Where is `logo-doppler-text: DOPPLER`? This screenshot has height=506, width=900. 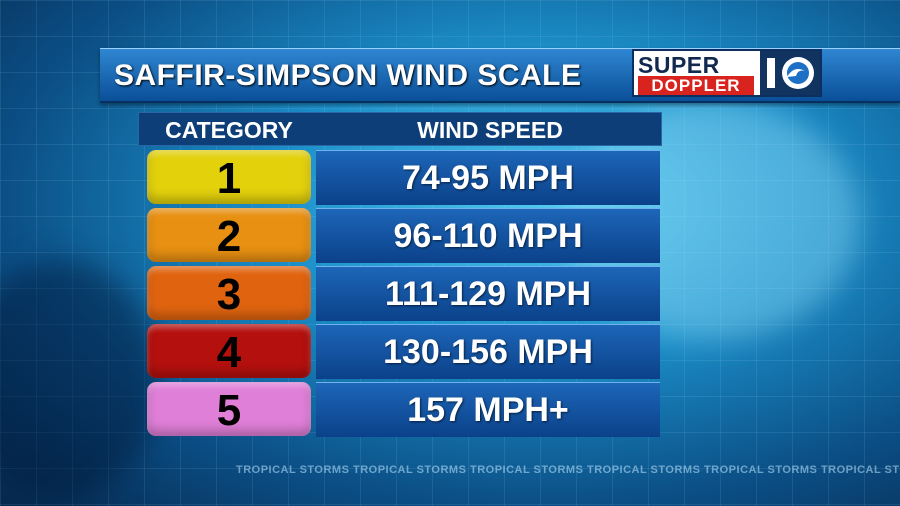 logo-doppler-text: DOPPLER is located at coordinates (696, 85).